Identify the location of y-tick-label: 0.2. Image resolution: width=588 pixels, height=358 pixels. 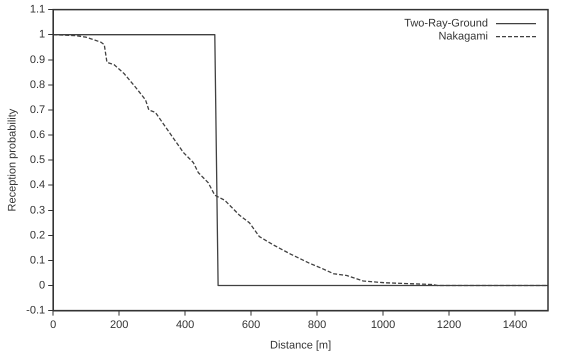
(38, 235).